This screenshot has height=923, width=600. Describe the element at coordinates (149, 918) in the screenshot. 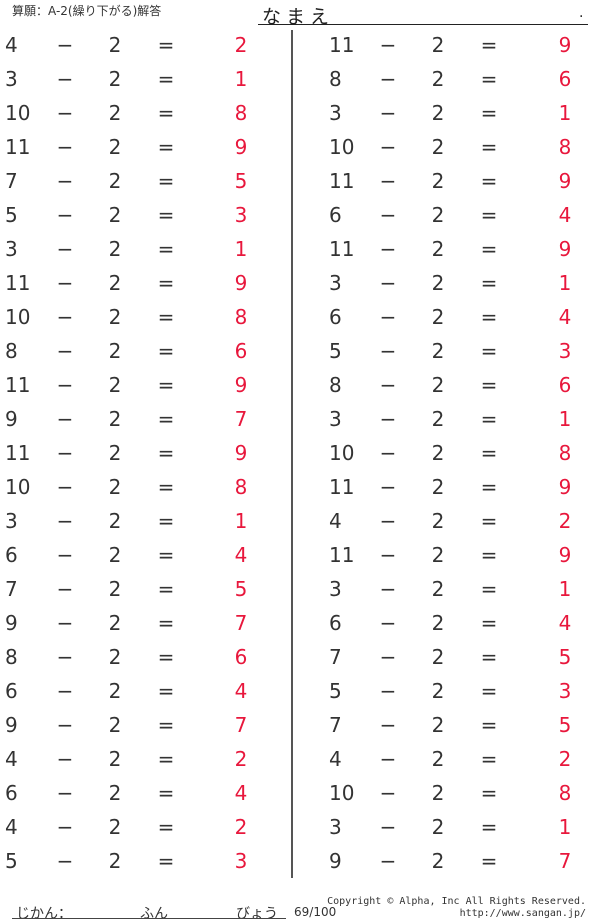

I see `time-underline` at that location.